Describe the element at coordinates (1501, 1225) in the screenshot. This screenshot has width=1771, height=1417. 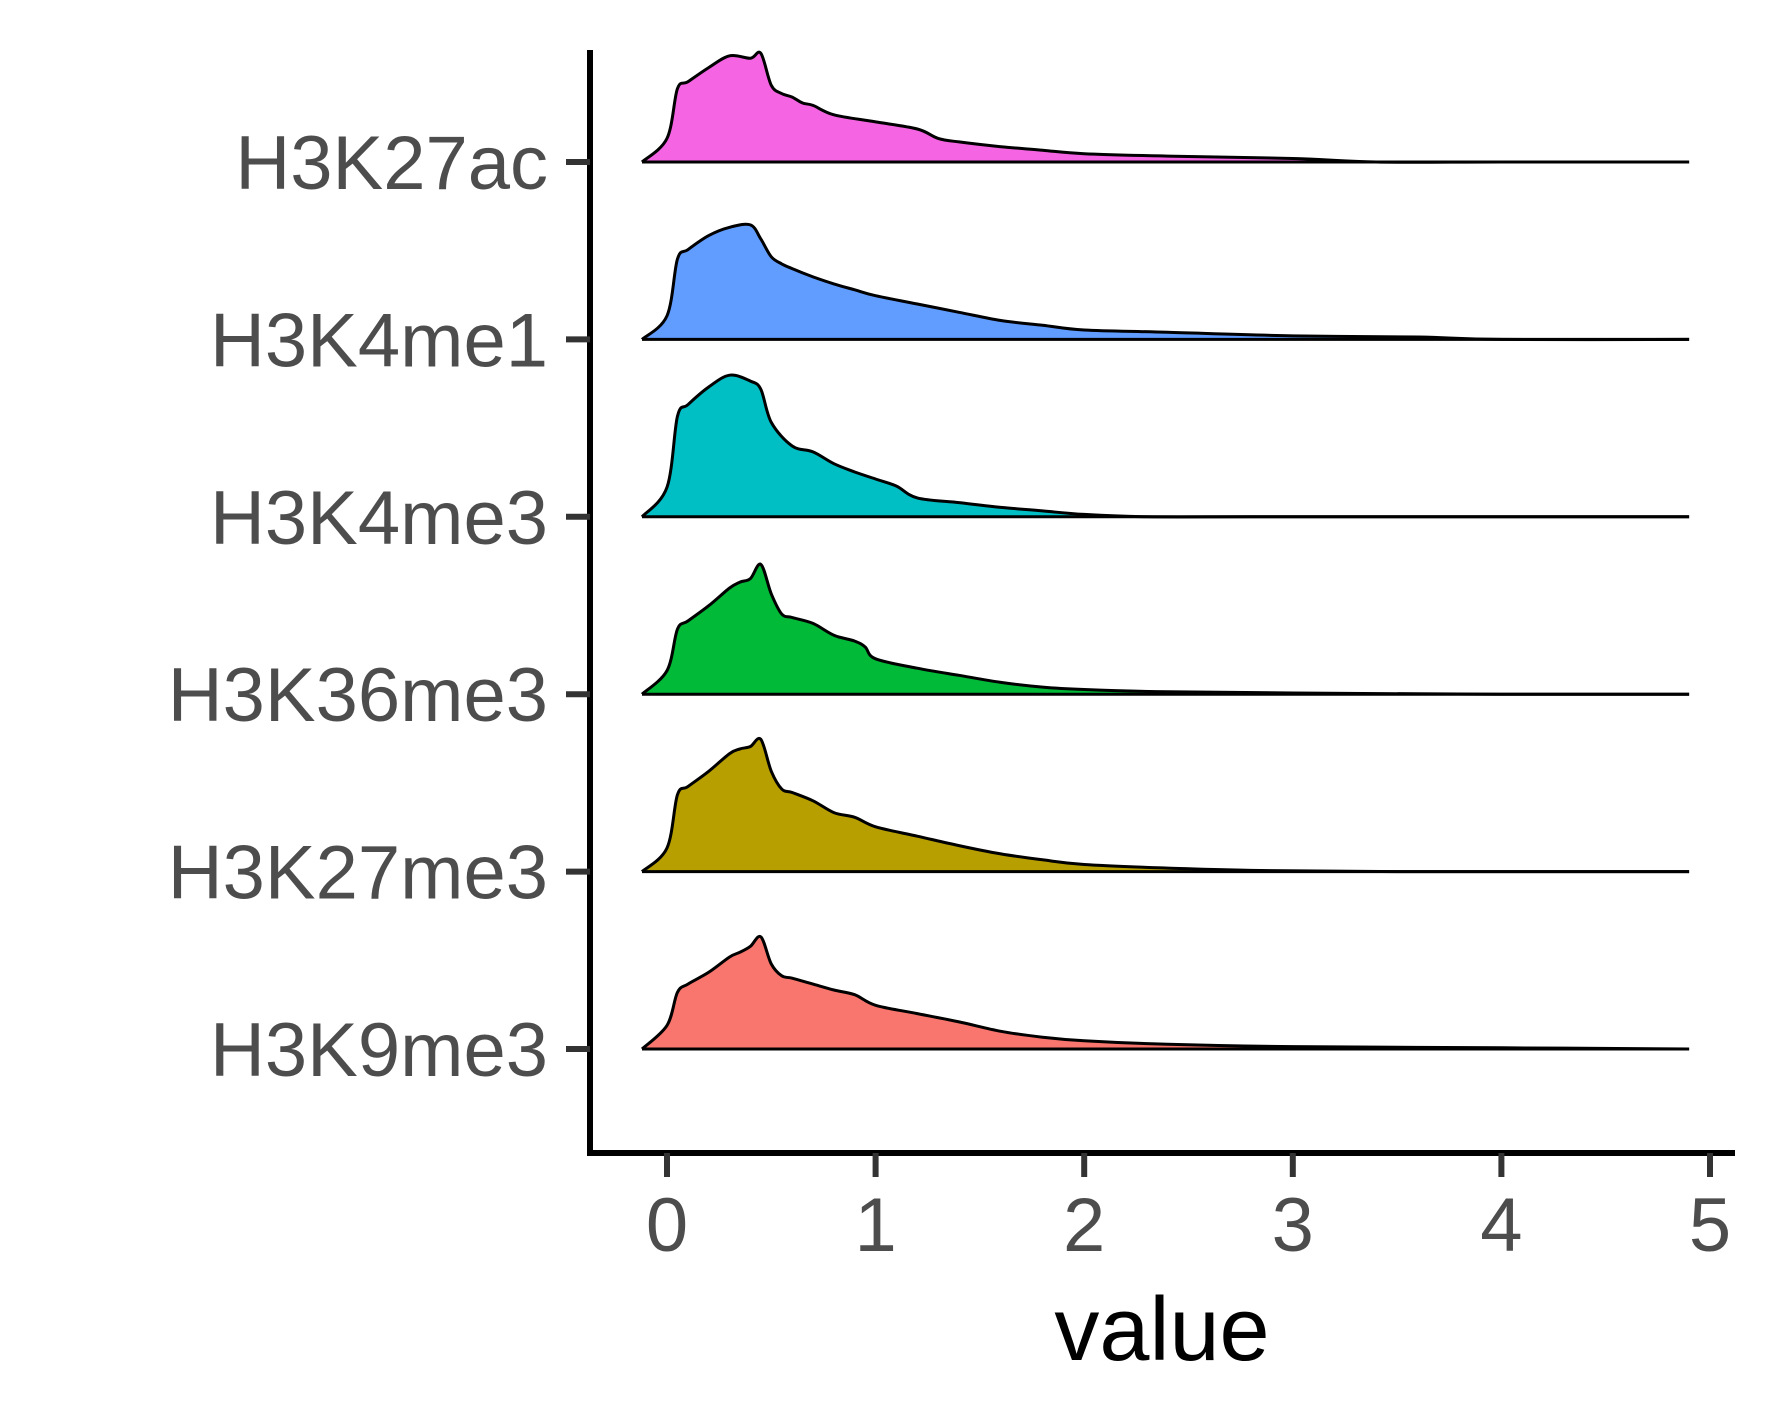
I see `x-tick-label: 4` at that location.